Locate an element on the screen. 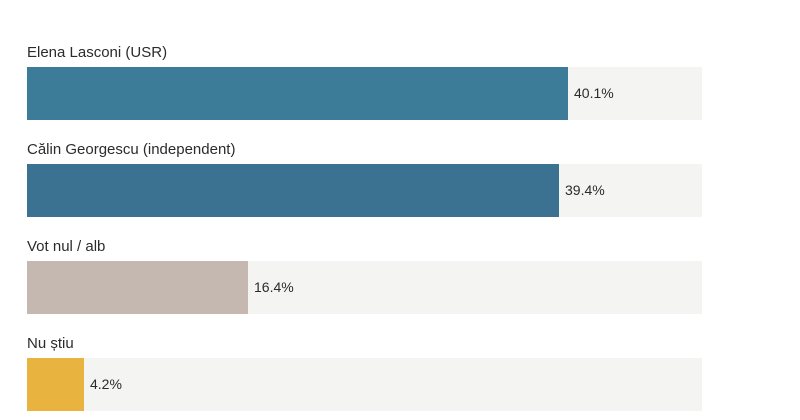  category-label: Vot nul / alb is located at coordinates (66, 246).